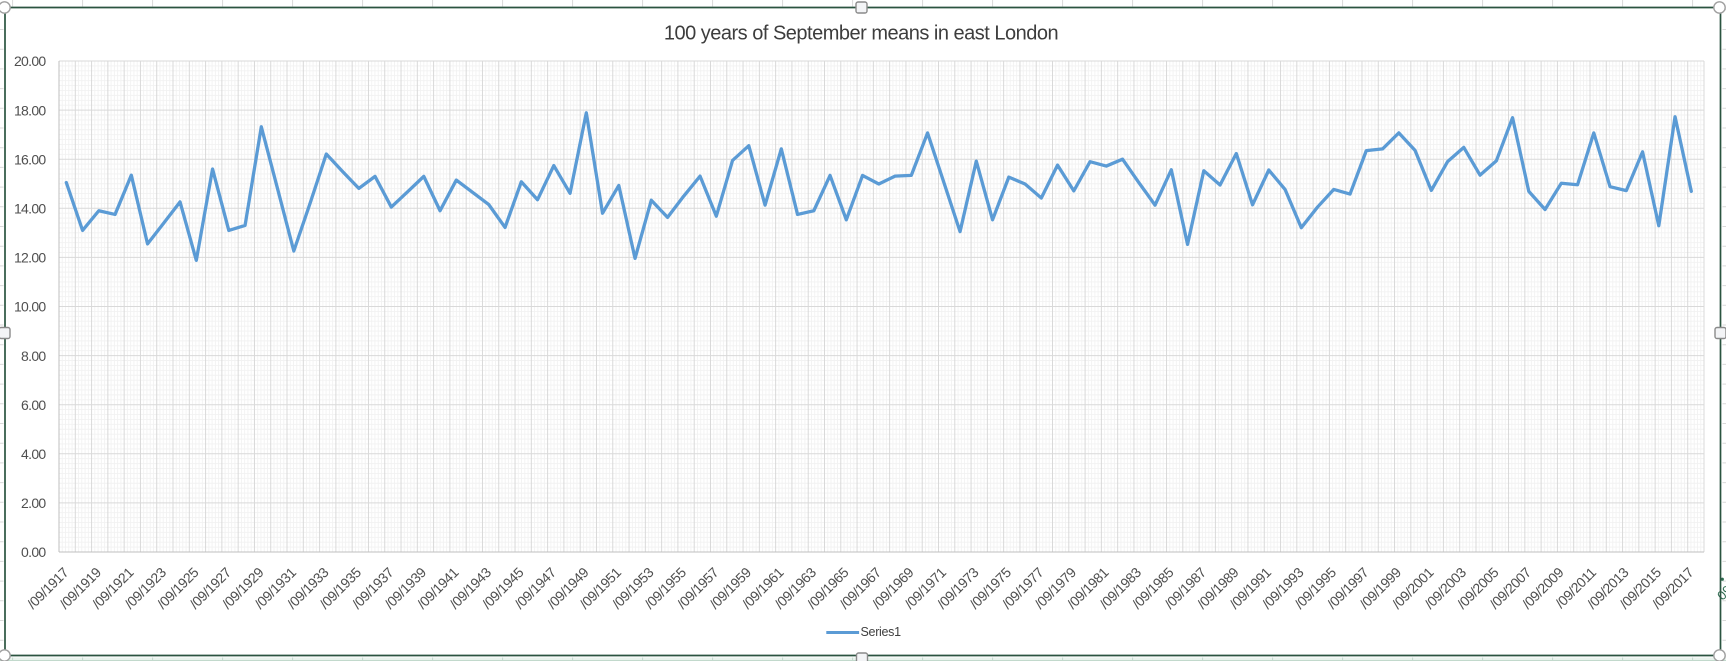 The image size is (1726, 666). What do you see at coordinates (33, 552) in the screenshot?
I see `svg-text: 0.00` at bounding box center [33, 552].